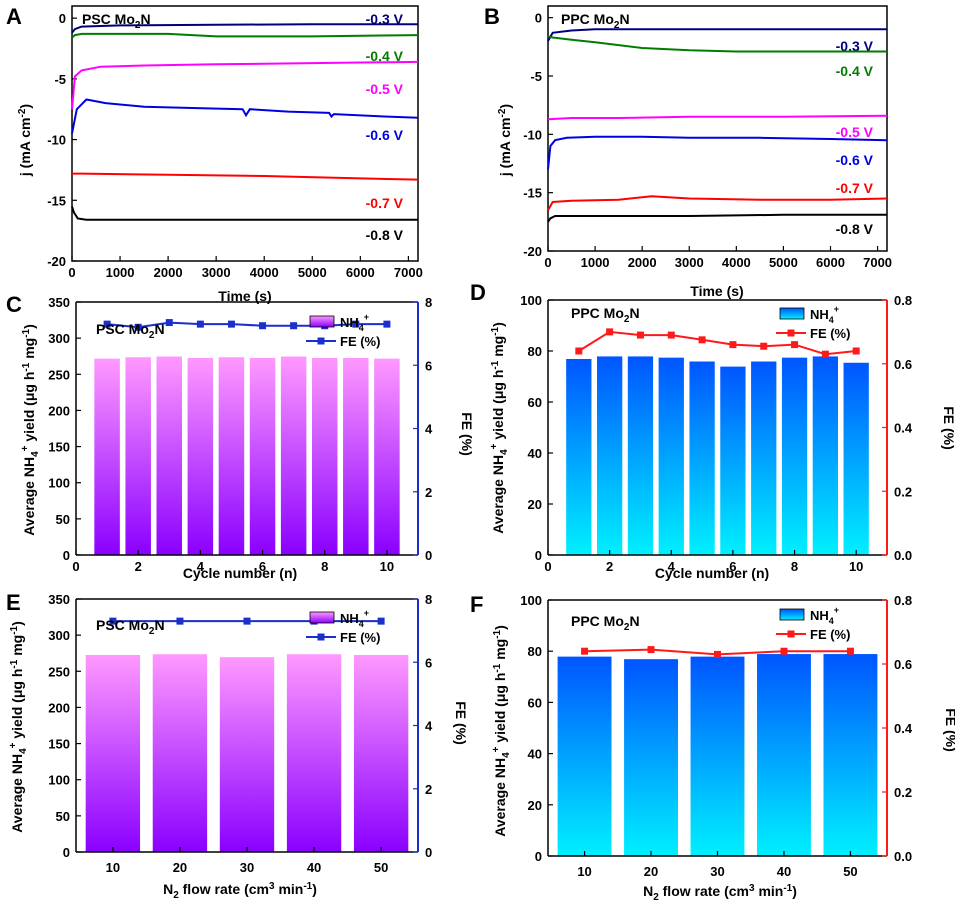 Image resolution: width=955 pixels, height=910 pixels. Describe the element at coordinates (385, 135) in the screenshot. I see `series-label: -0.6 V` at that location.